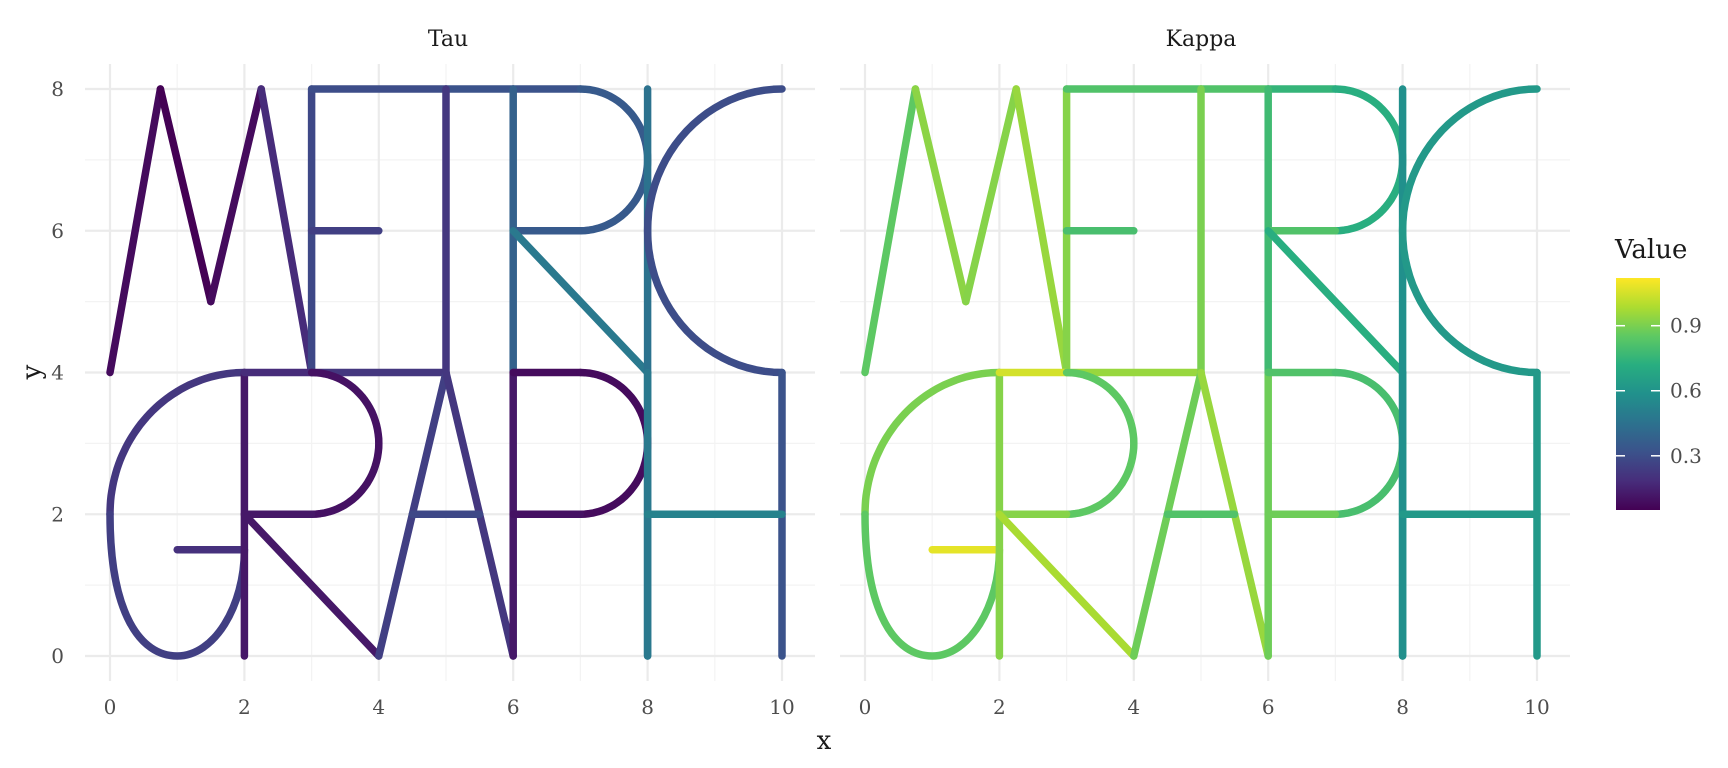 The height and width of the screenshot is (768, 1728). What do you see at coordinates (57, 231) in the screenshot?
I see `y-tick-label: 6` at bounding box center [57, 231].